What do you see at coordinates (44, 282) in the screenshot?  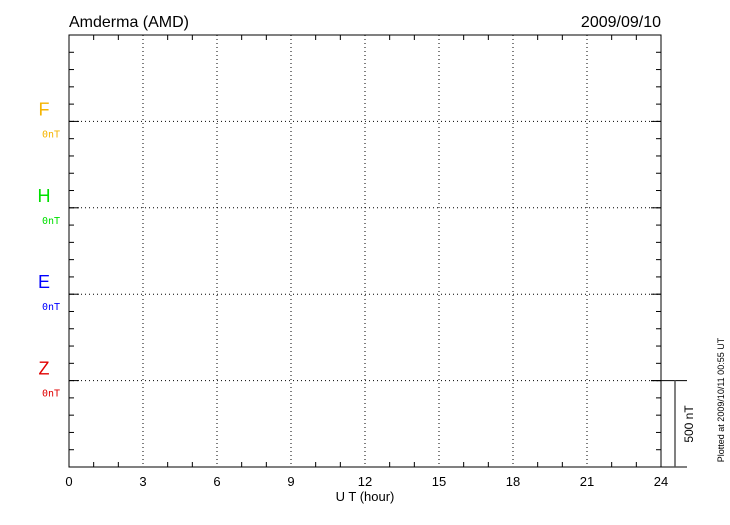 I see `series-label-E: E` at bounding box center [44, 282].